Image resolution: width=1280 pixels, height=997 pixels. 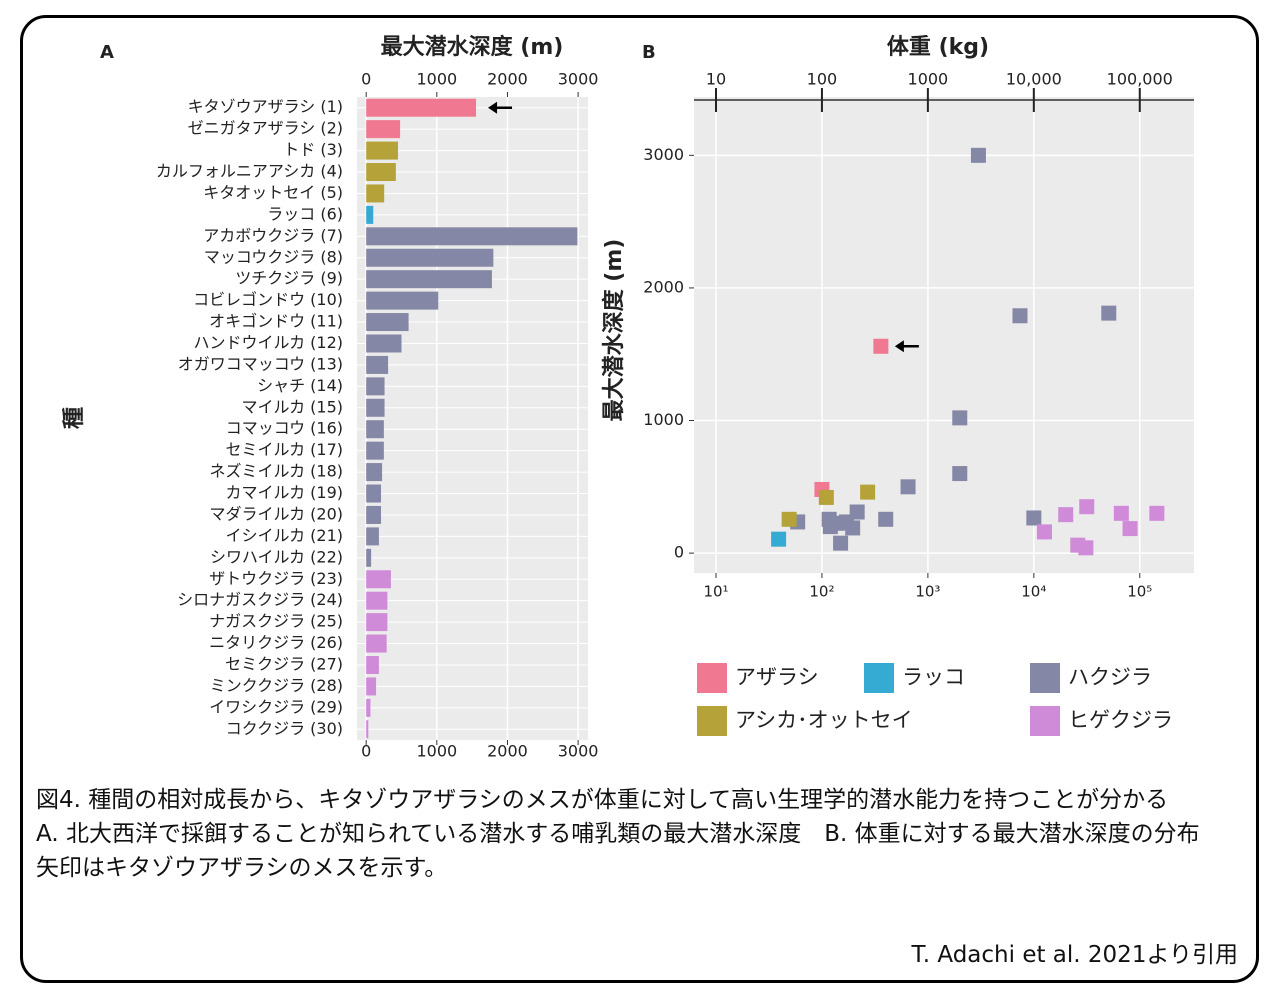 What do you see at coordinates (614, 330) in the screenshot?
I see `y-axis-title: 最大潜水深度 (m)` at bounding box center [614, 330].